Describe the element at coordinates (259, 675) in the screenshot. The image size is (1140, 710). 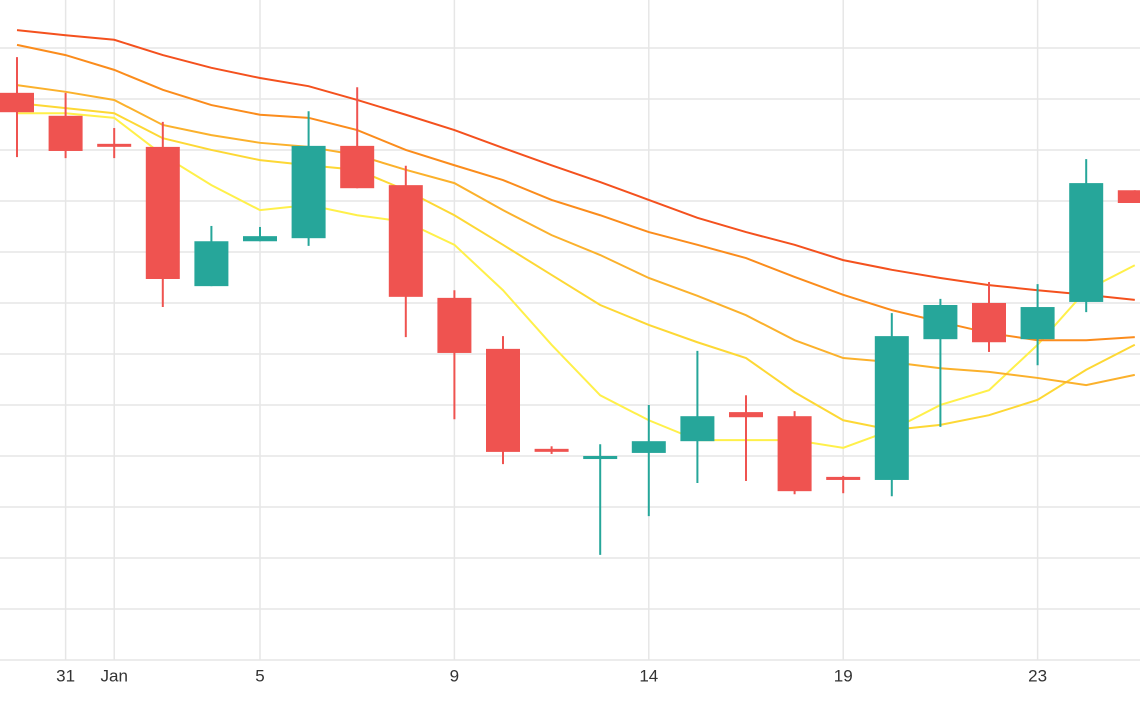
I see `x-tick-label: 5` at that location.